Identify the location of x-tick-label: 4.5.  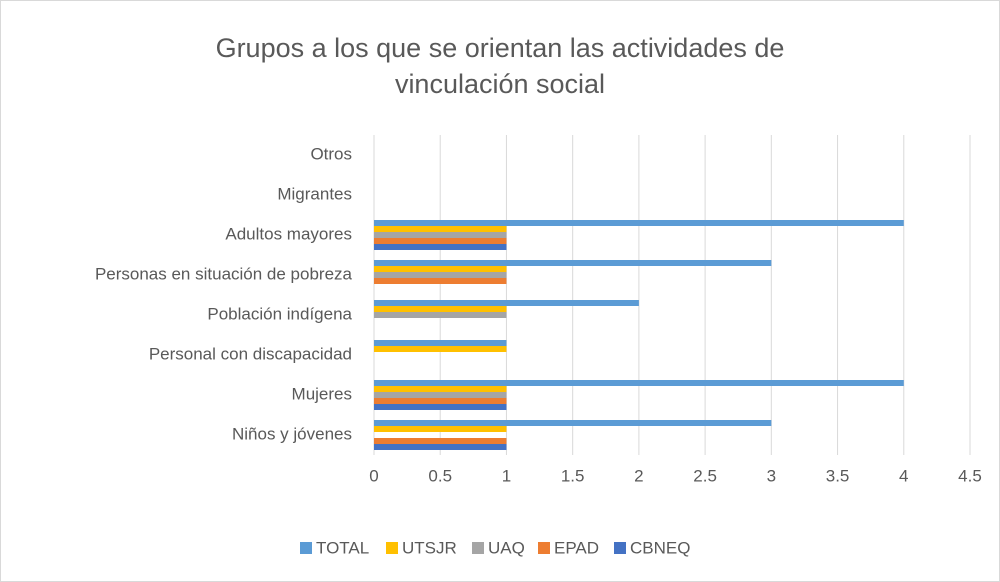
(970, 475).